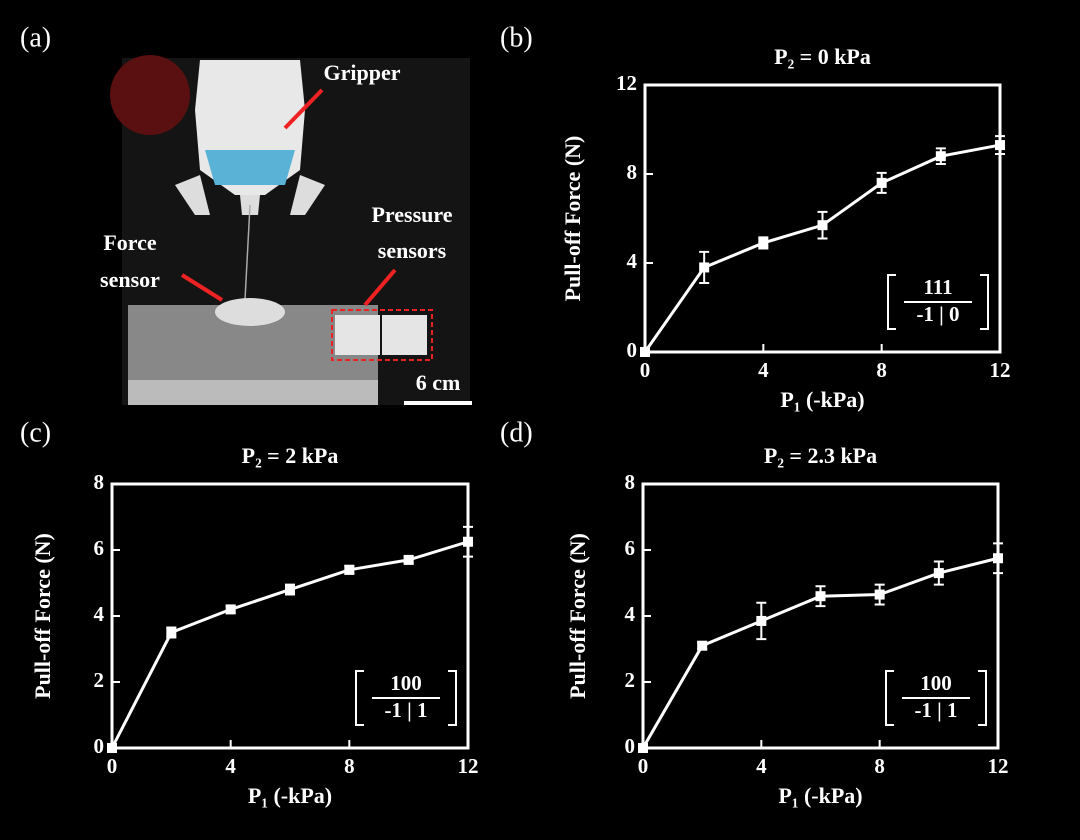 This screenshot has width=1080, height=840. Describe the element at coordinates (247, 252) in the screenshot. I see `string` at that location.